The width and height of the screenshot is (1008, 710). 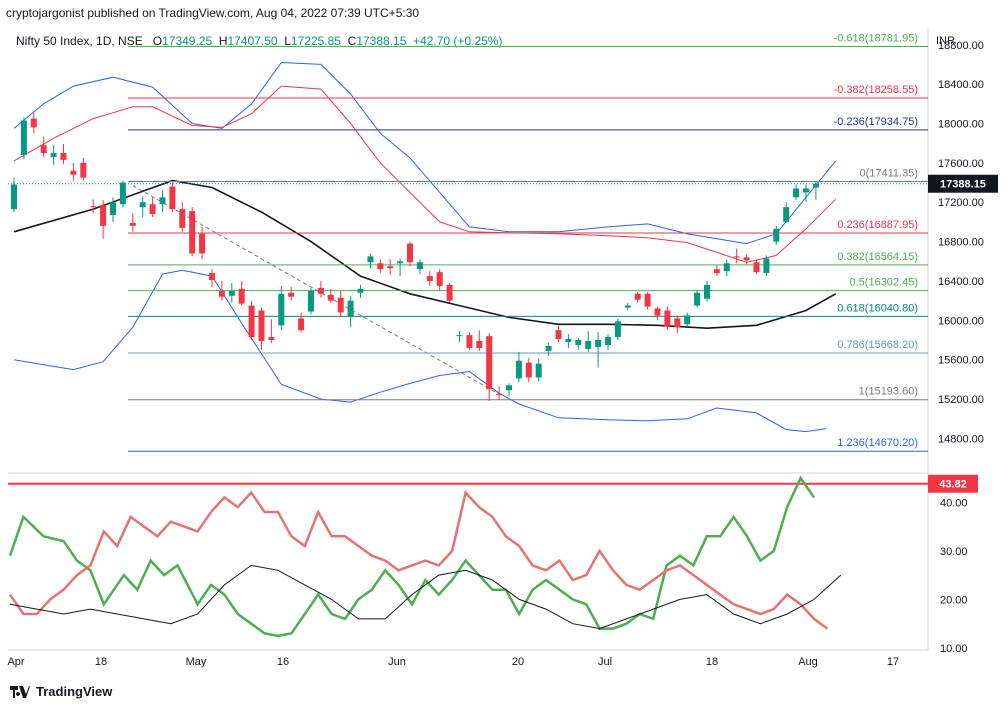 What do you see at coordinates (876, 39) in the screenshot?
I see `fib-level-label: -0.618(18781.95)` at bounding box center [876, 39].